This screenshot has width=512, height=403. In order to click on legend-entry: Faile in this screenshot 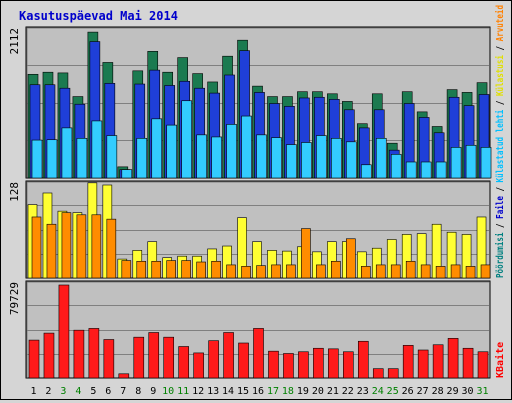, I will do `click(500, 207)`.